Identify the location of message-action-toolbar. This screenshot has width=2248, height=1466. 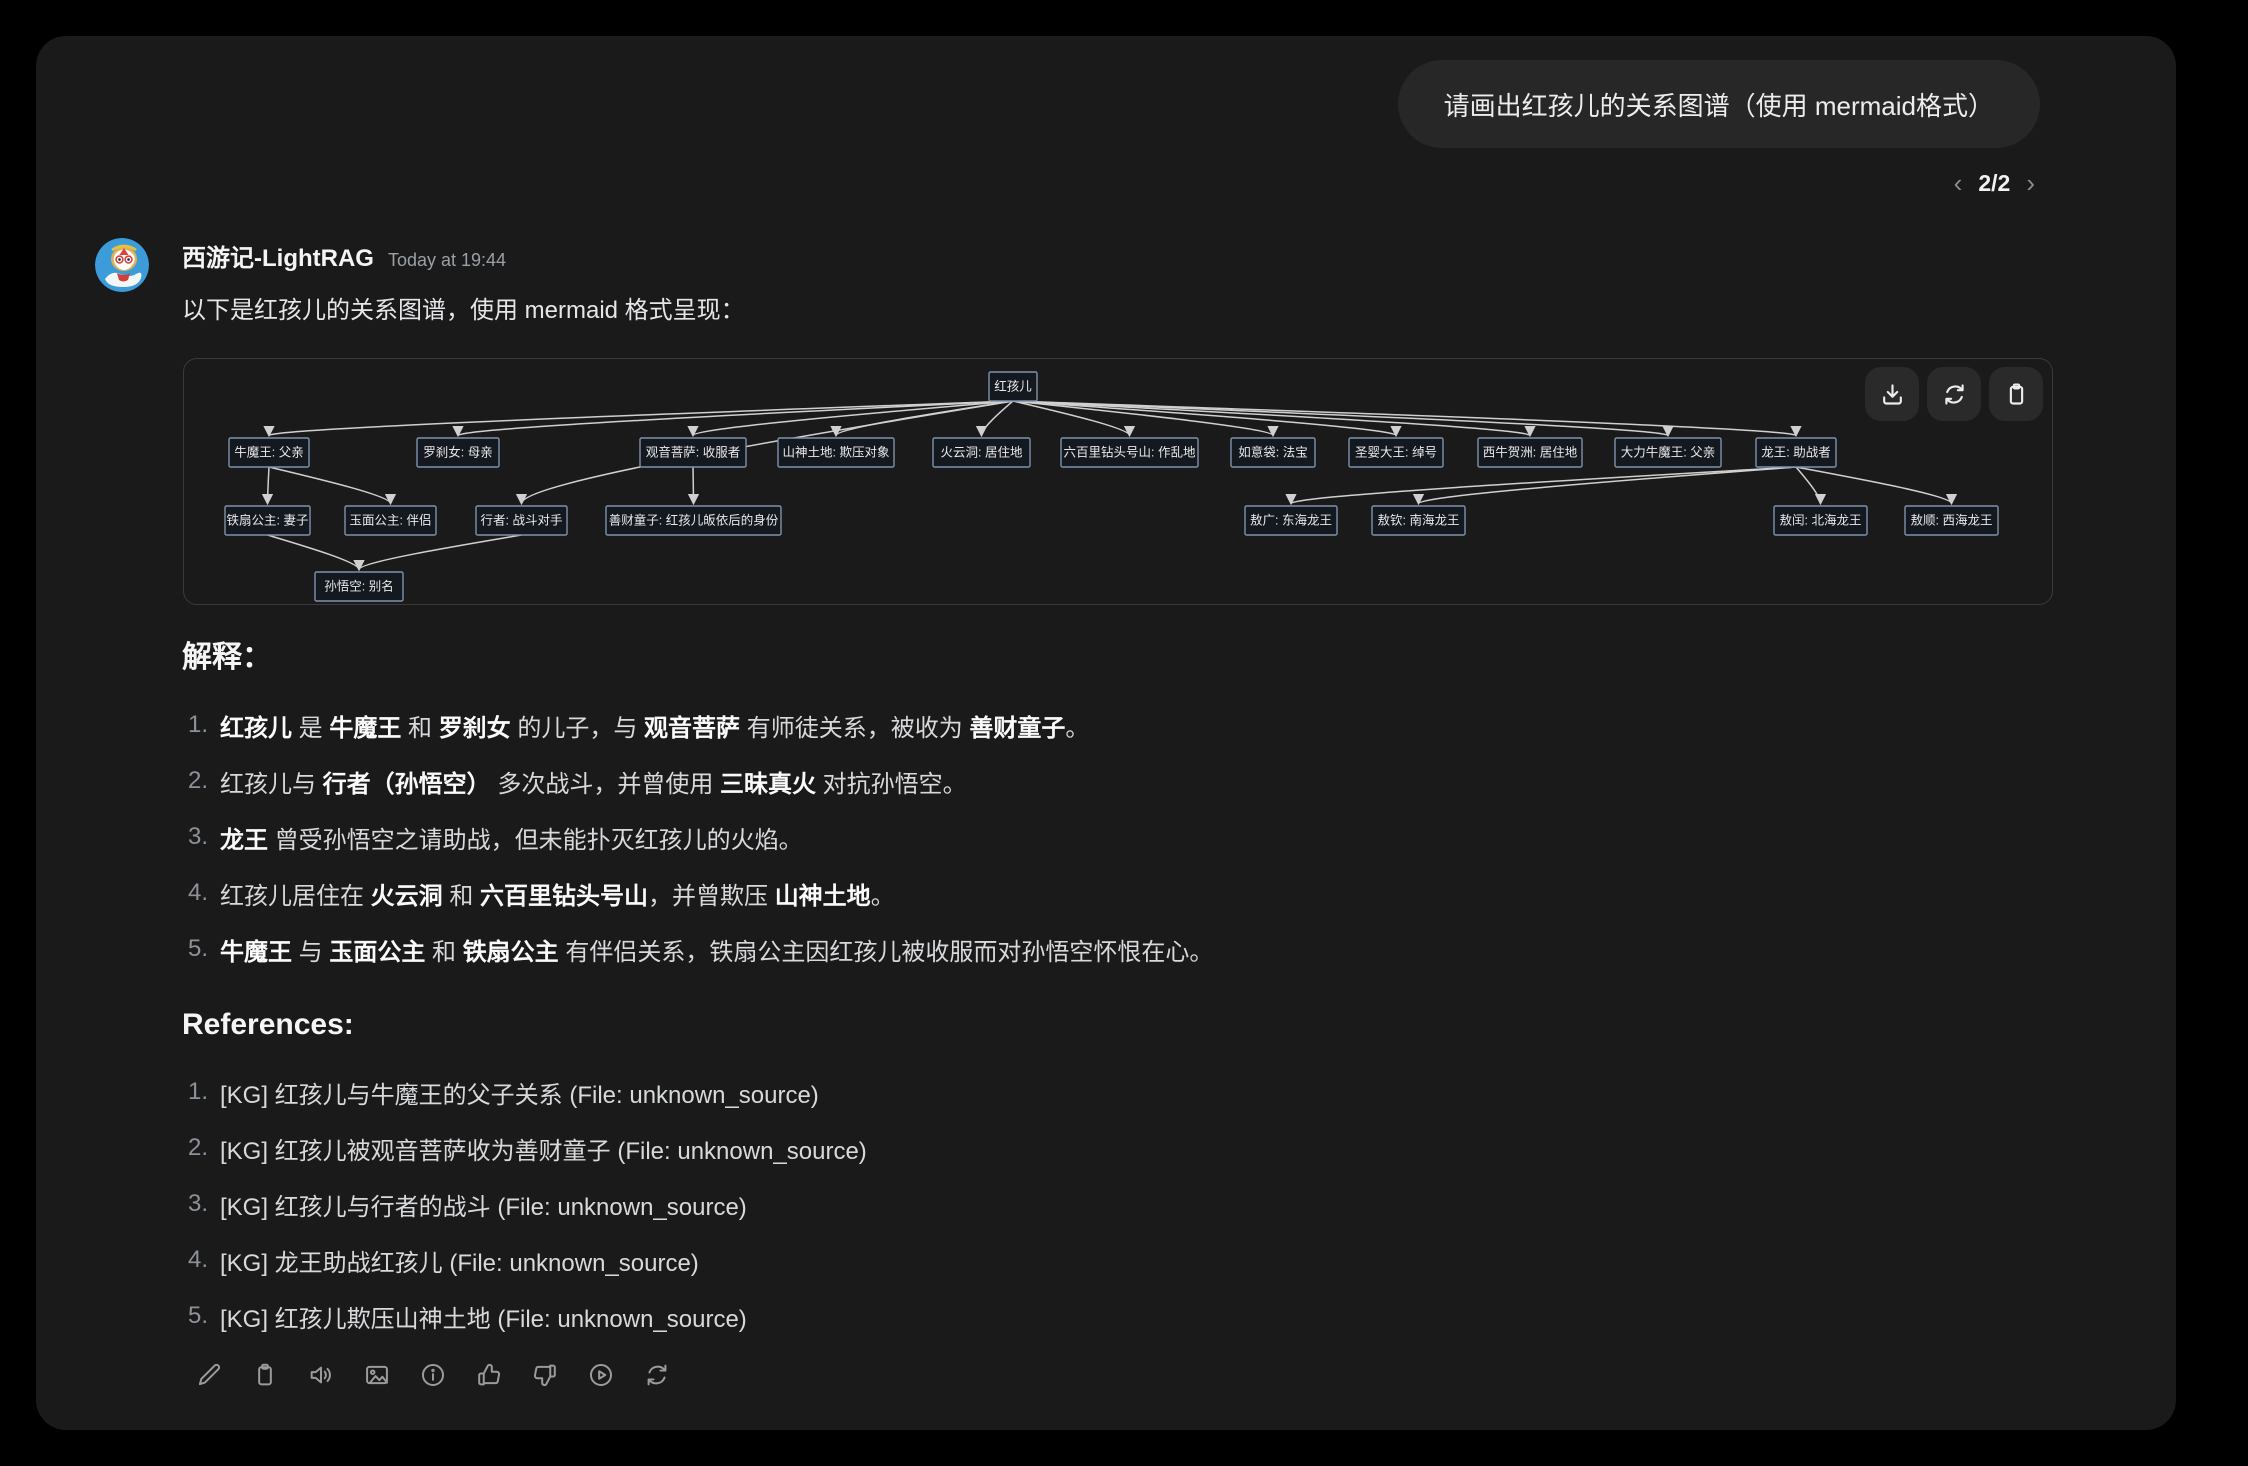
(433, 1375).